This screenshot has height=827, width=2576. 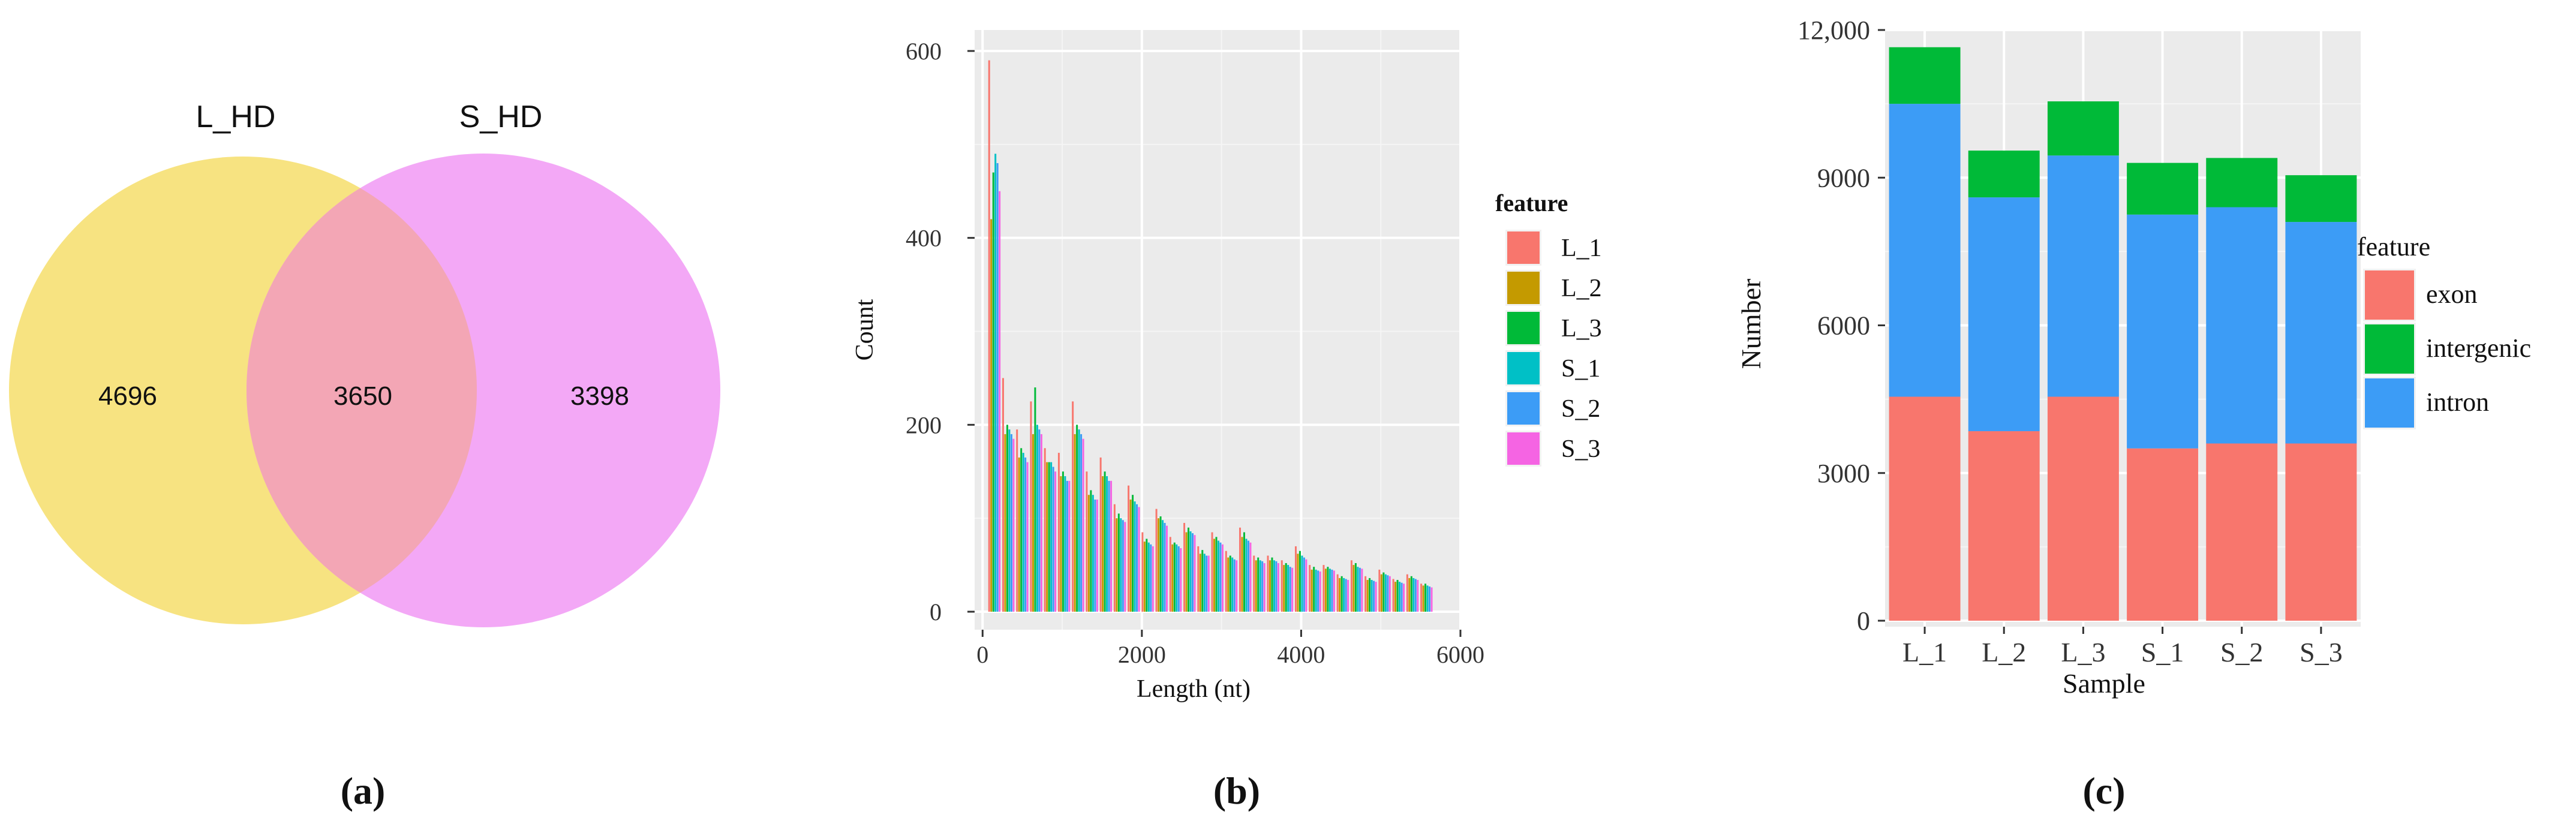 What do you see at coordinates (2478, 348) in the screenshot?
I see `legend-label-intergenic: intergenic` at bounding box center [2478, 348].